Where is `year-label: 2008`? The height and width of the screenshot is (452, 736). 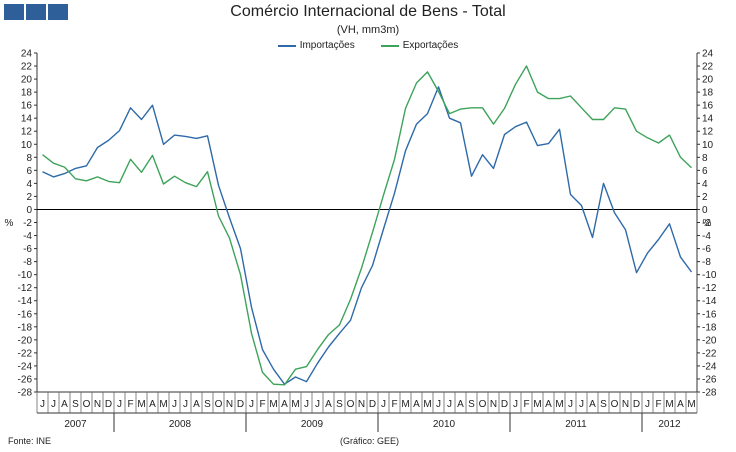 year-label: 2008 is located at coordinates (180, 424).